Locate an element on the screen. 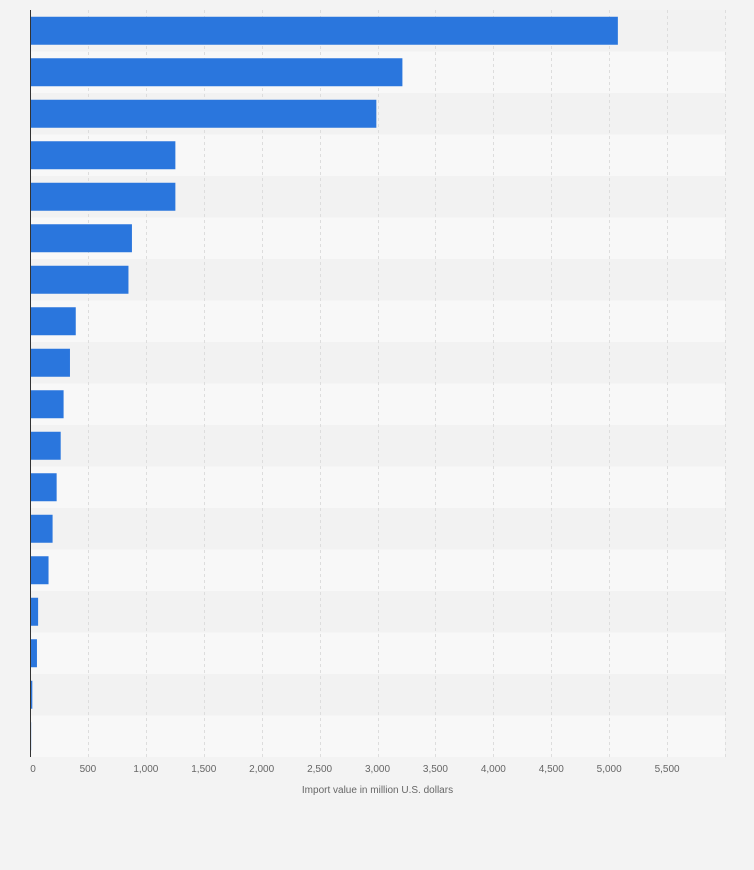  x-tick-label: 4,000 is located at coordinates (493, 769).